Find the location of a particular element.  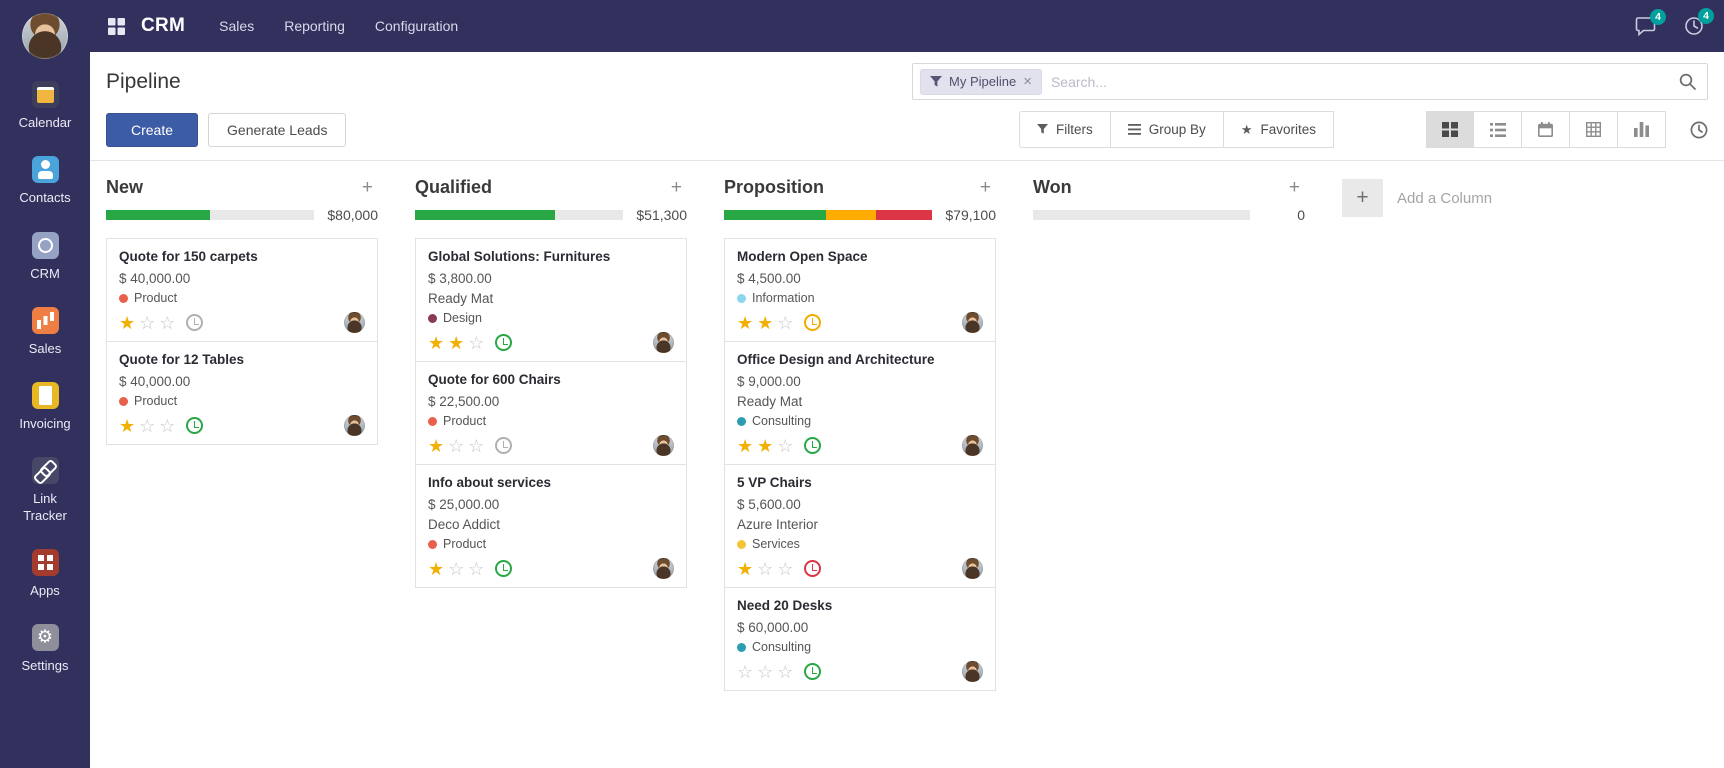

column-title: Won is located at coordinates (1052, 187).